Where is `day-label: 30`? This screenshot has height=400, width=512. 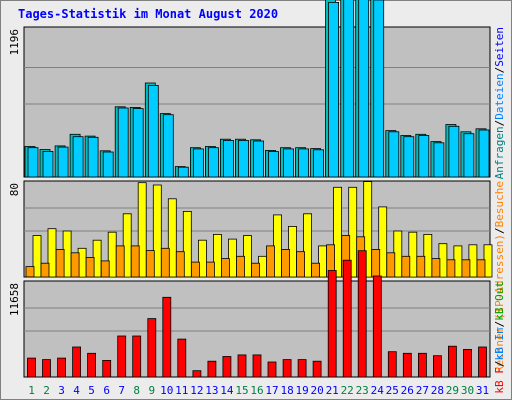 day-label: 30 is located at coordinates (467, 390).